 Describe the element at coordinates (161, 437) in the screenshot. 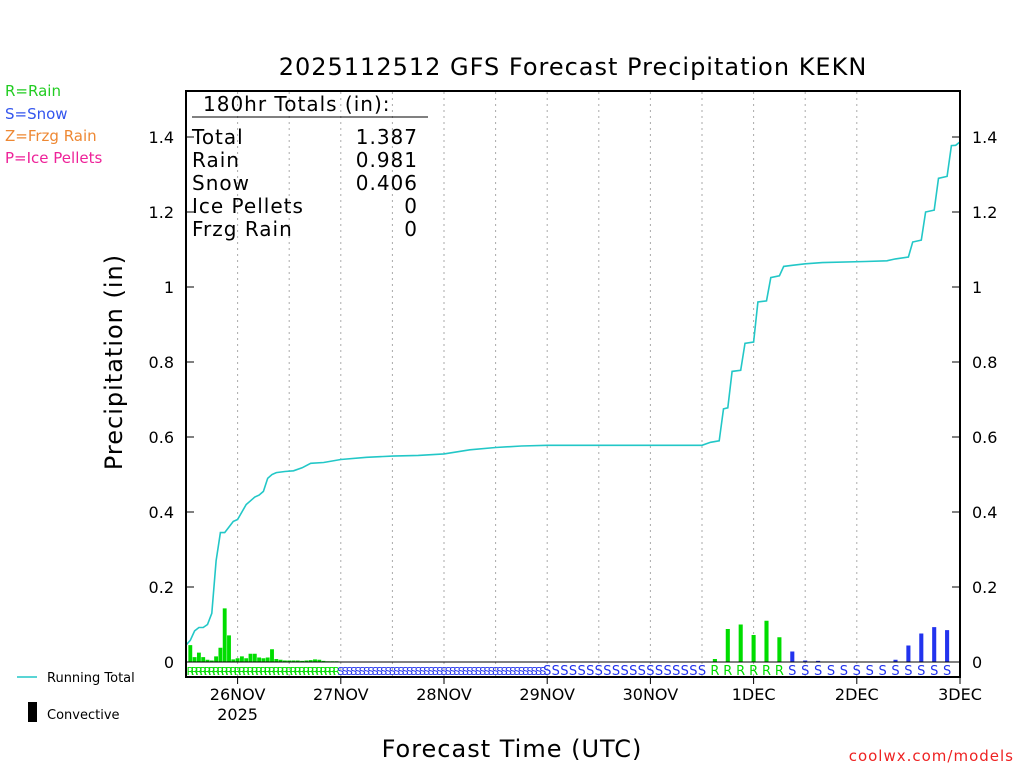

I see `y-tick-label-left: 0.6` at that location.